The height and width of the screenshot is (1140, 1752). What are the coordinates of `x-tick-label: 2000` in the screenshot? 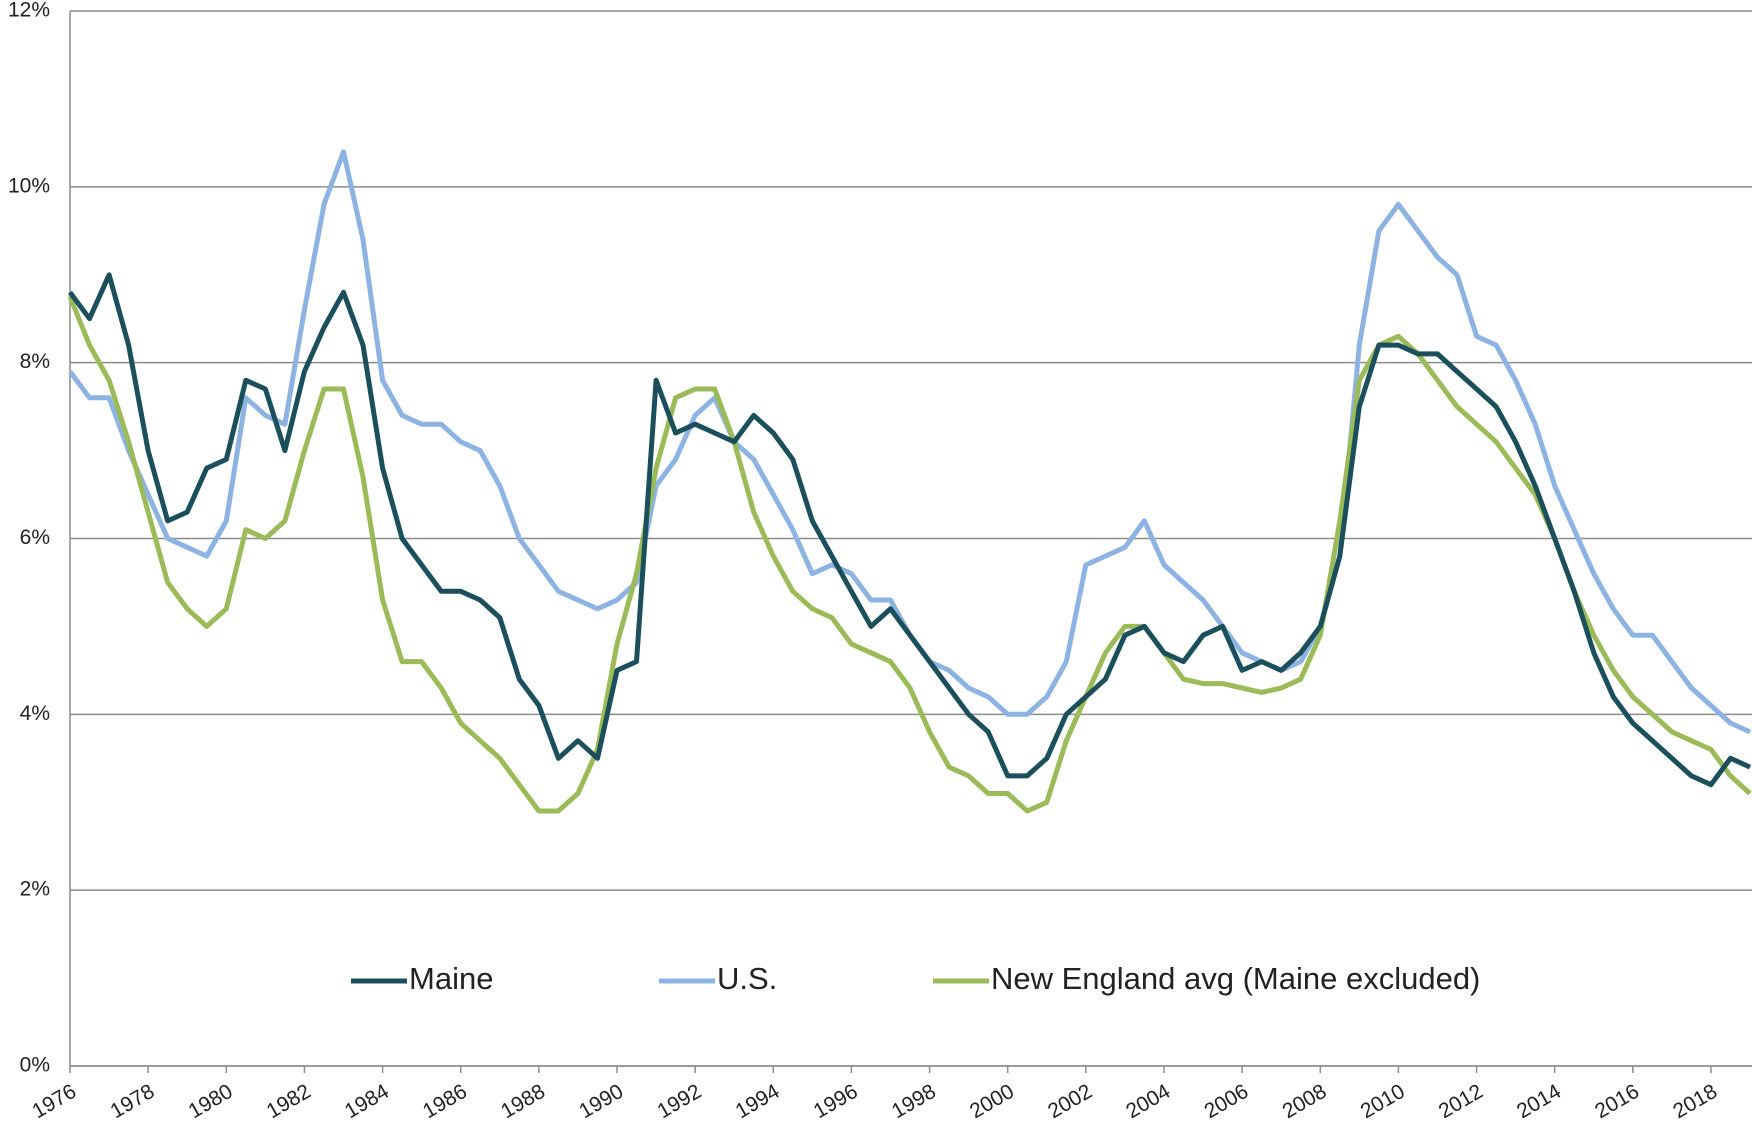 It's located at (992, 1101).